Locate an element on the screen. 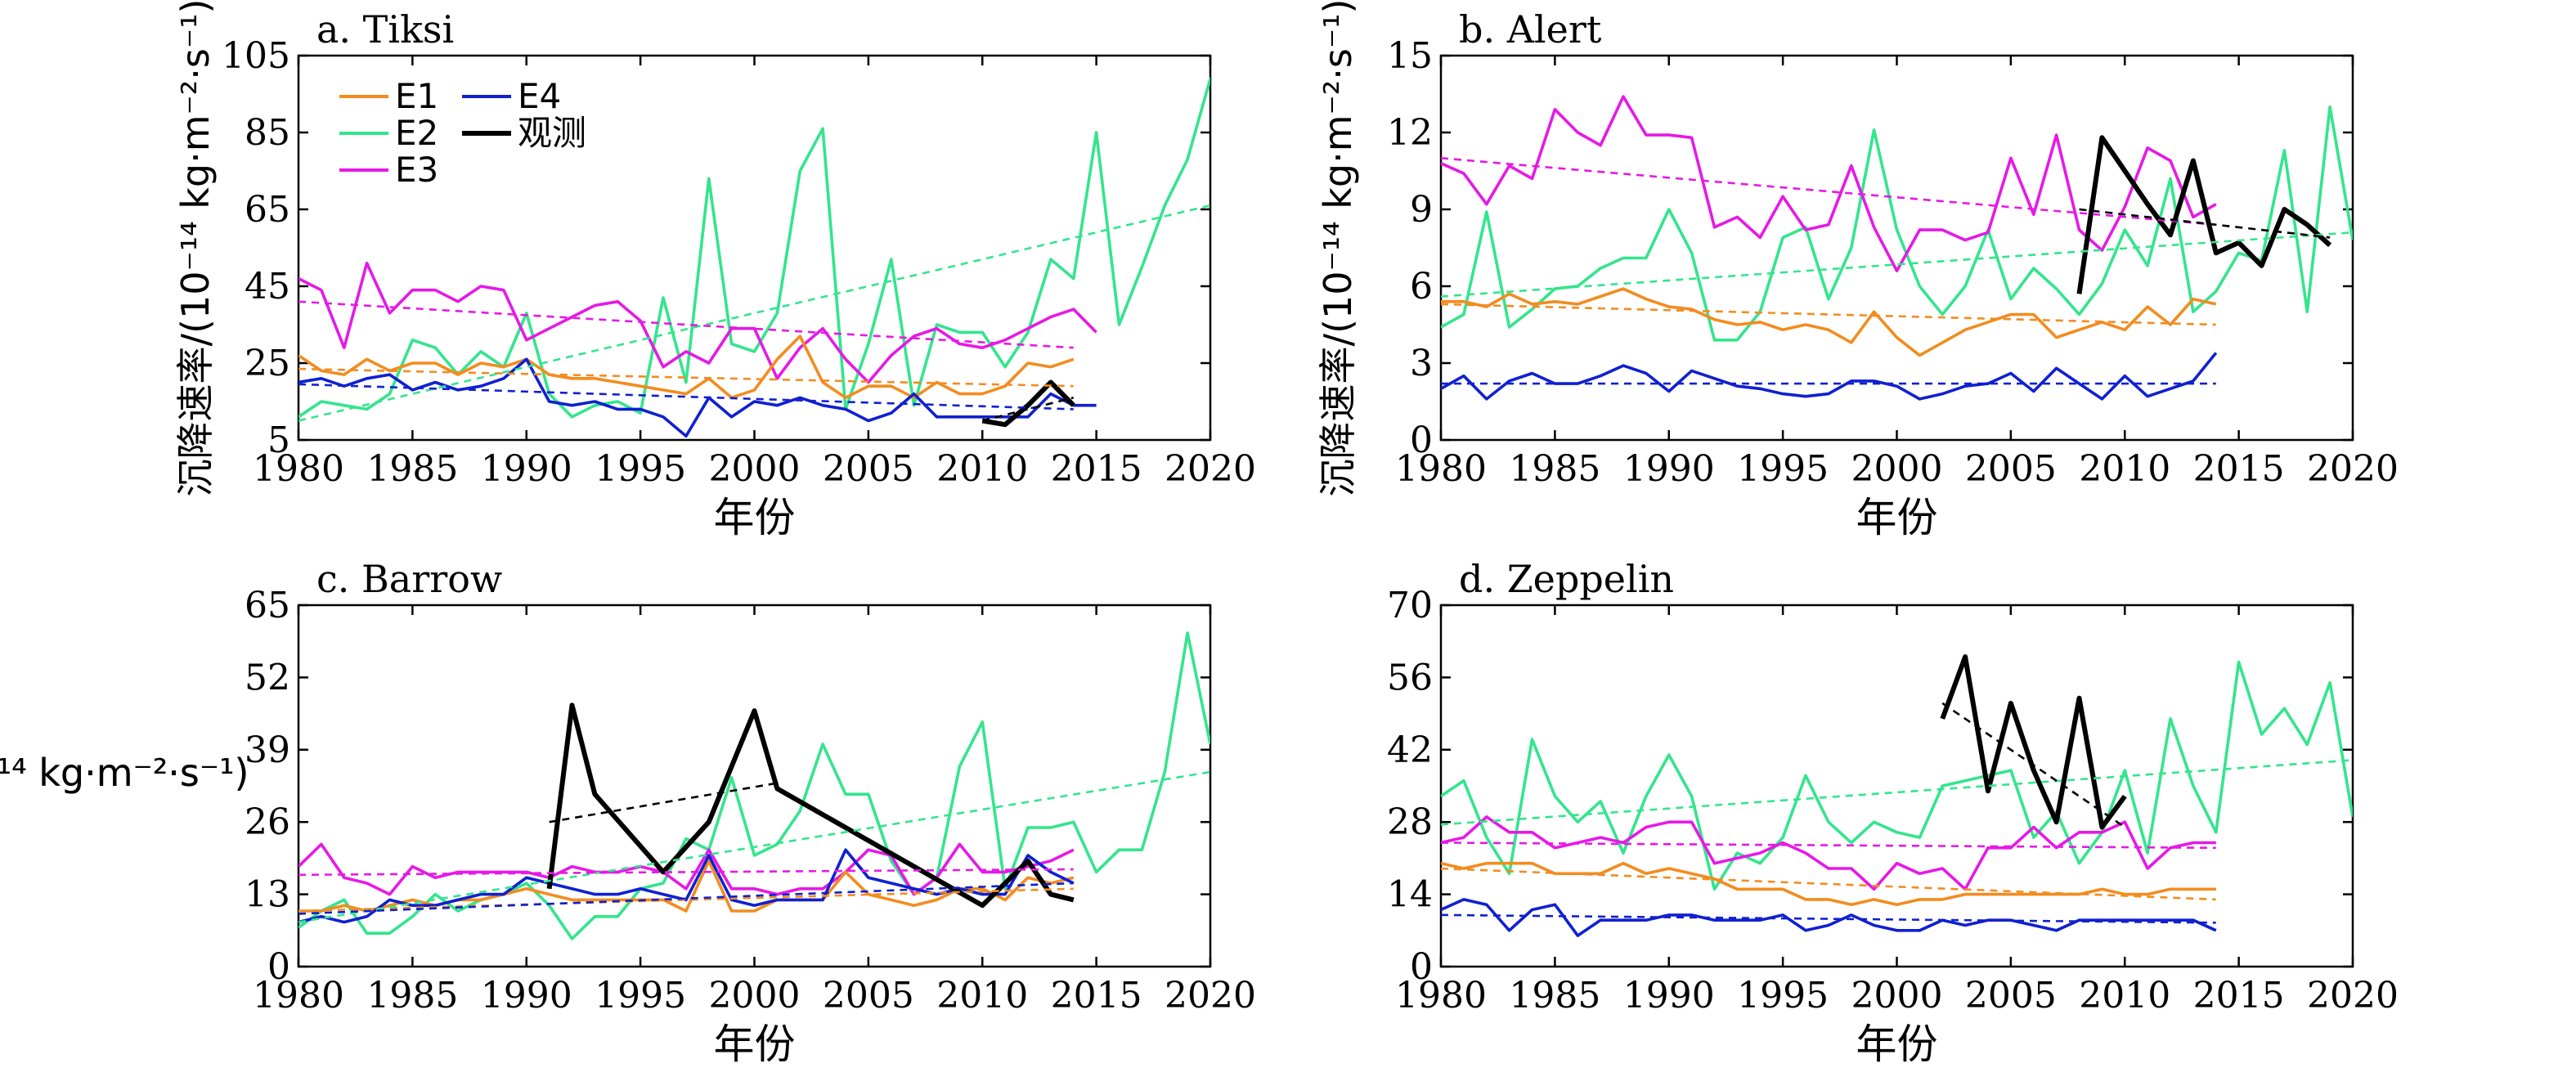 The width and height of the screenshot is (2576, 1077). panel-title: c. Barrow is located at coordinates (409, 579).